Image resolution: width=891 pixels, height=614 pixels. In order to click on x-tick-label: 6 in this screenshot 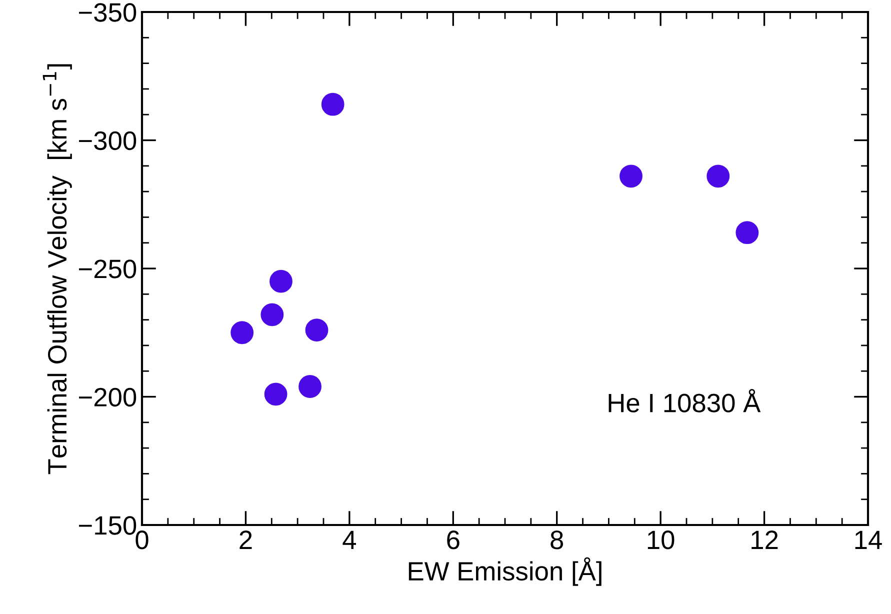, I will do `click(453, 540)`.